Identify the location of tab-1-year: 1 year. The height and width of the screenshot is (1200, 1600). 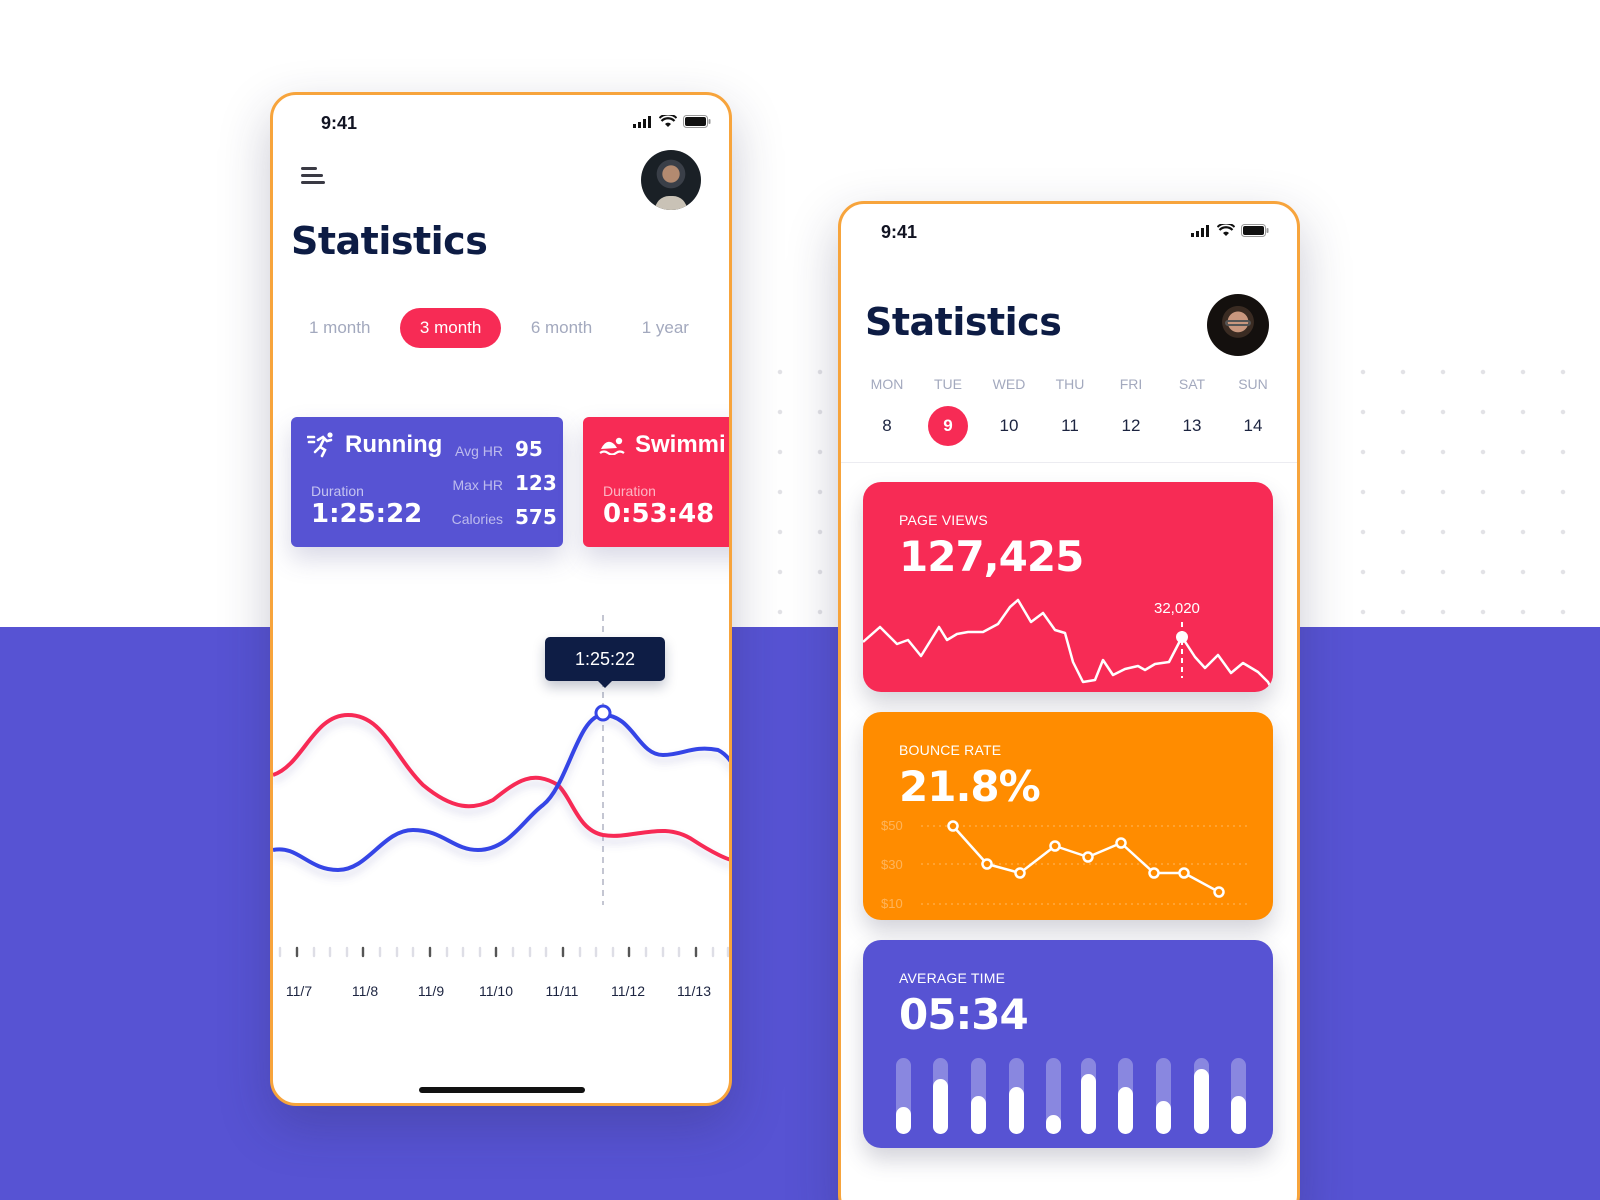
(665, 327).